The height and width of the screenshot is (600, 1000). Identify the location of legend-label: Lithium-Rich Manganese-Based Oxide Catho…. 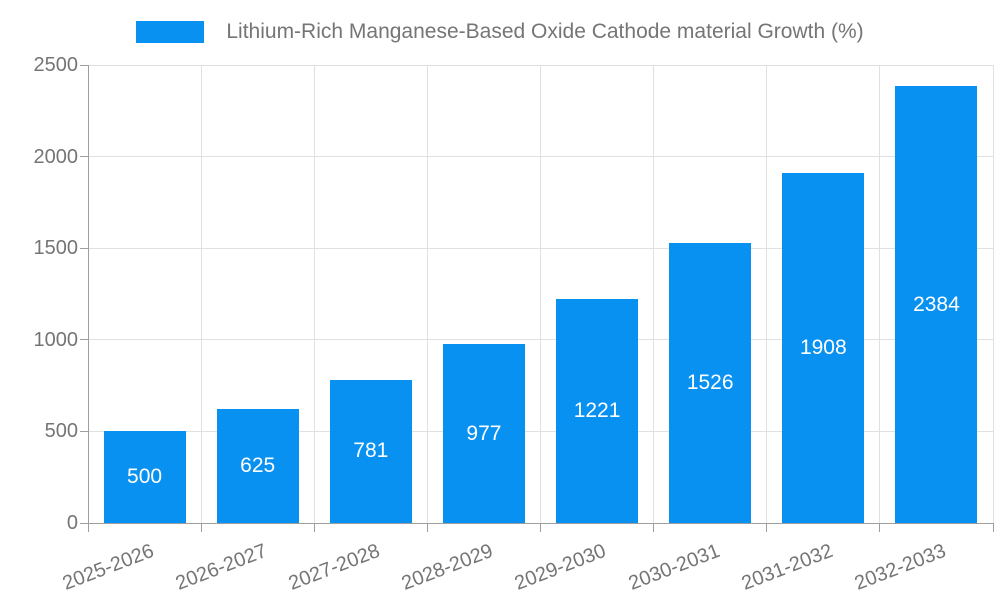
(545, 31).